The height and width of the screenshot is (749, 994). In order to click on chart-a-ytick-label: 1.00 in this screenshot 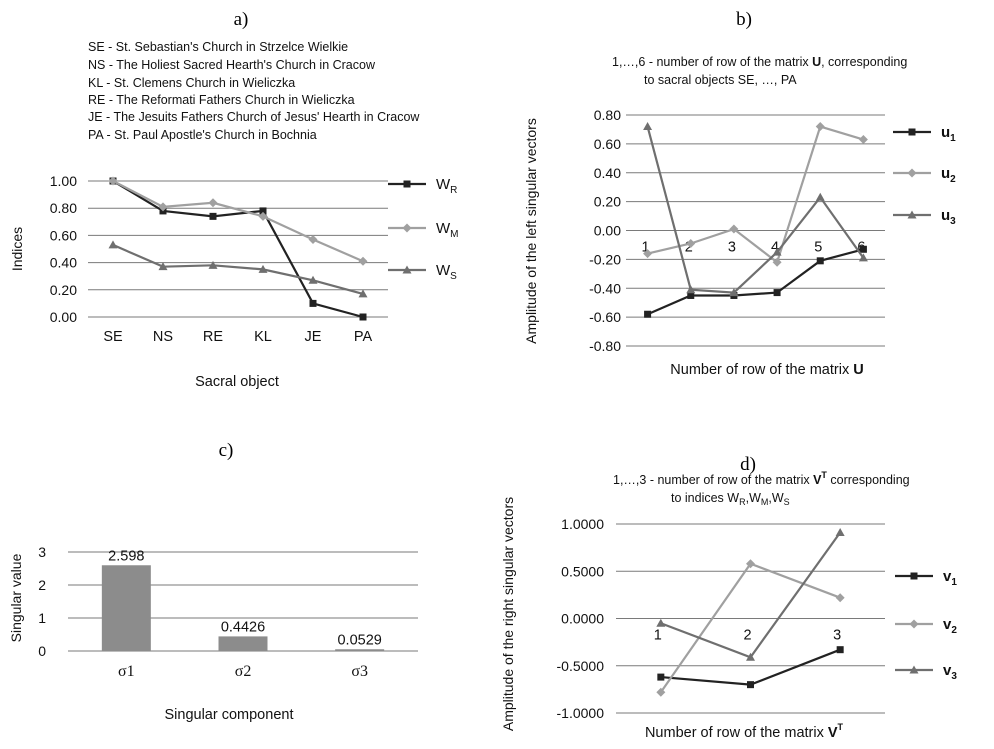, I will do `click(63, 181)`.